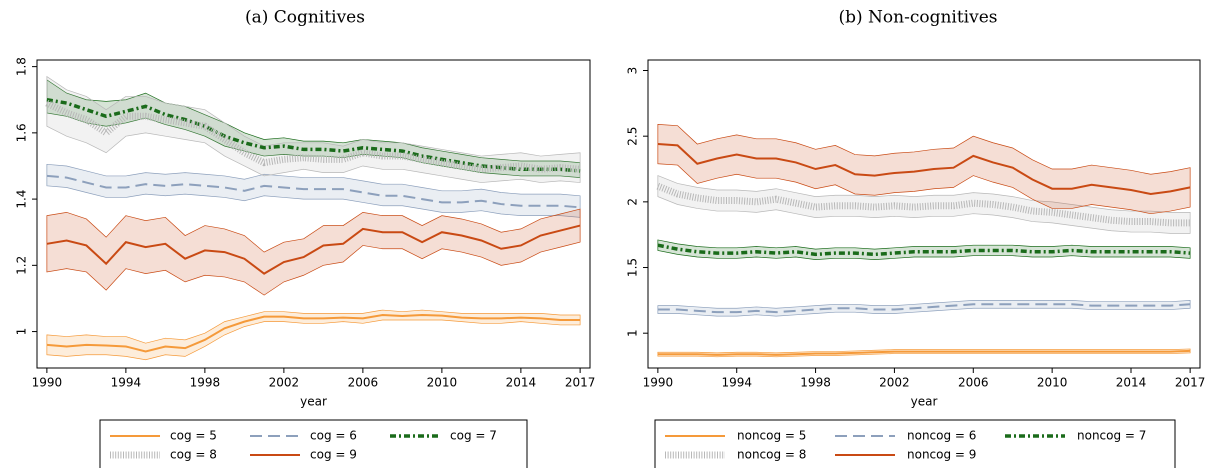  Describe the element at coordinates (771, 436) in the screenshot. I see `legend-label: noncog = 5` at that location.